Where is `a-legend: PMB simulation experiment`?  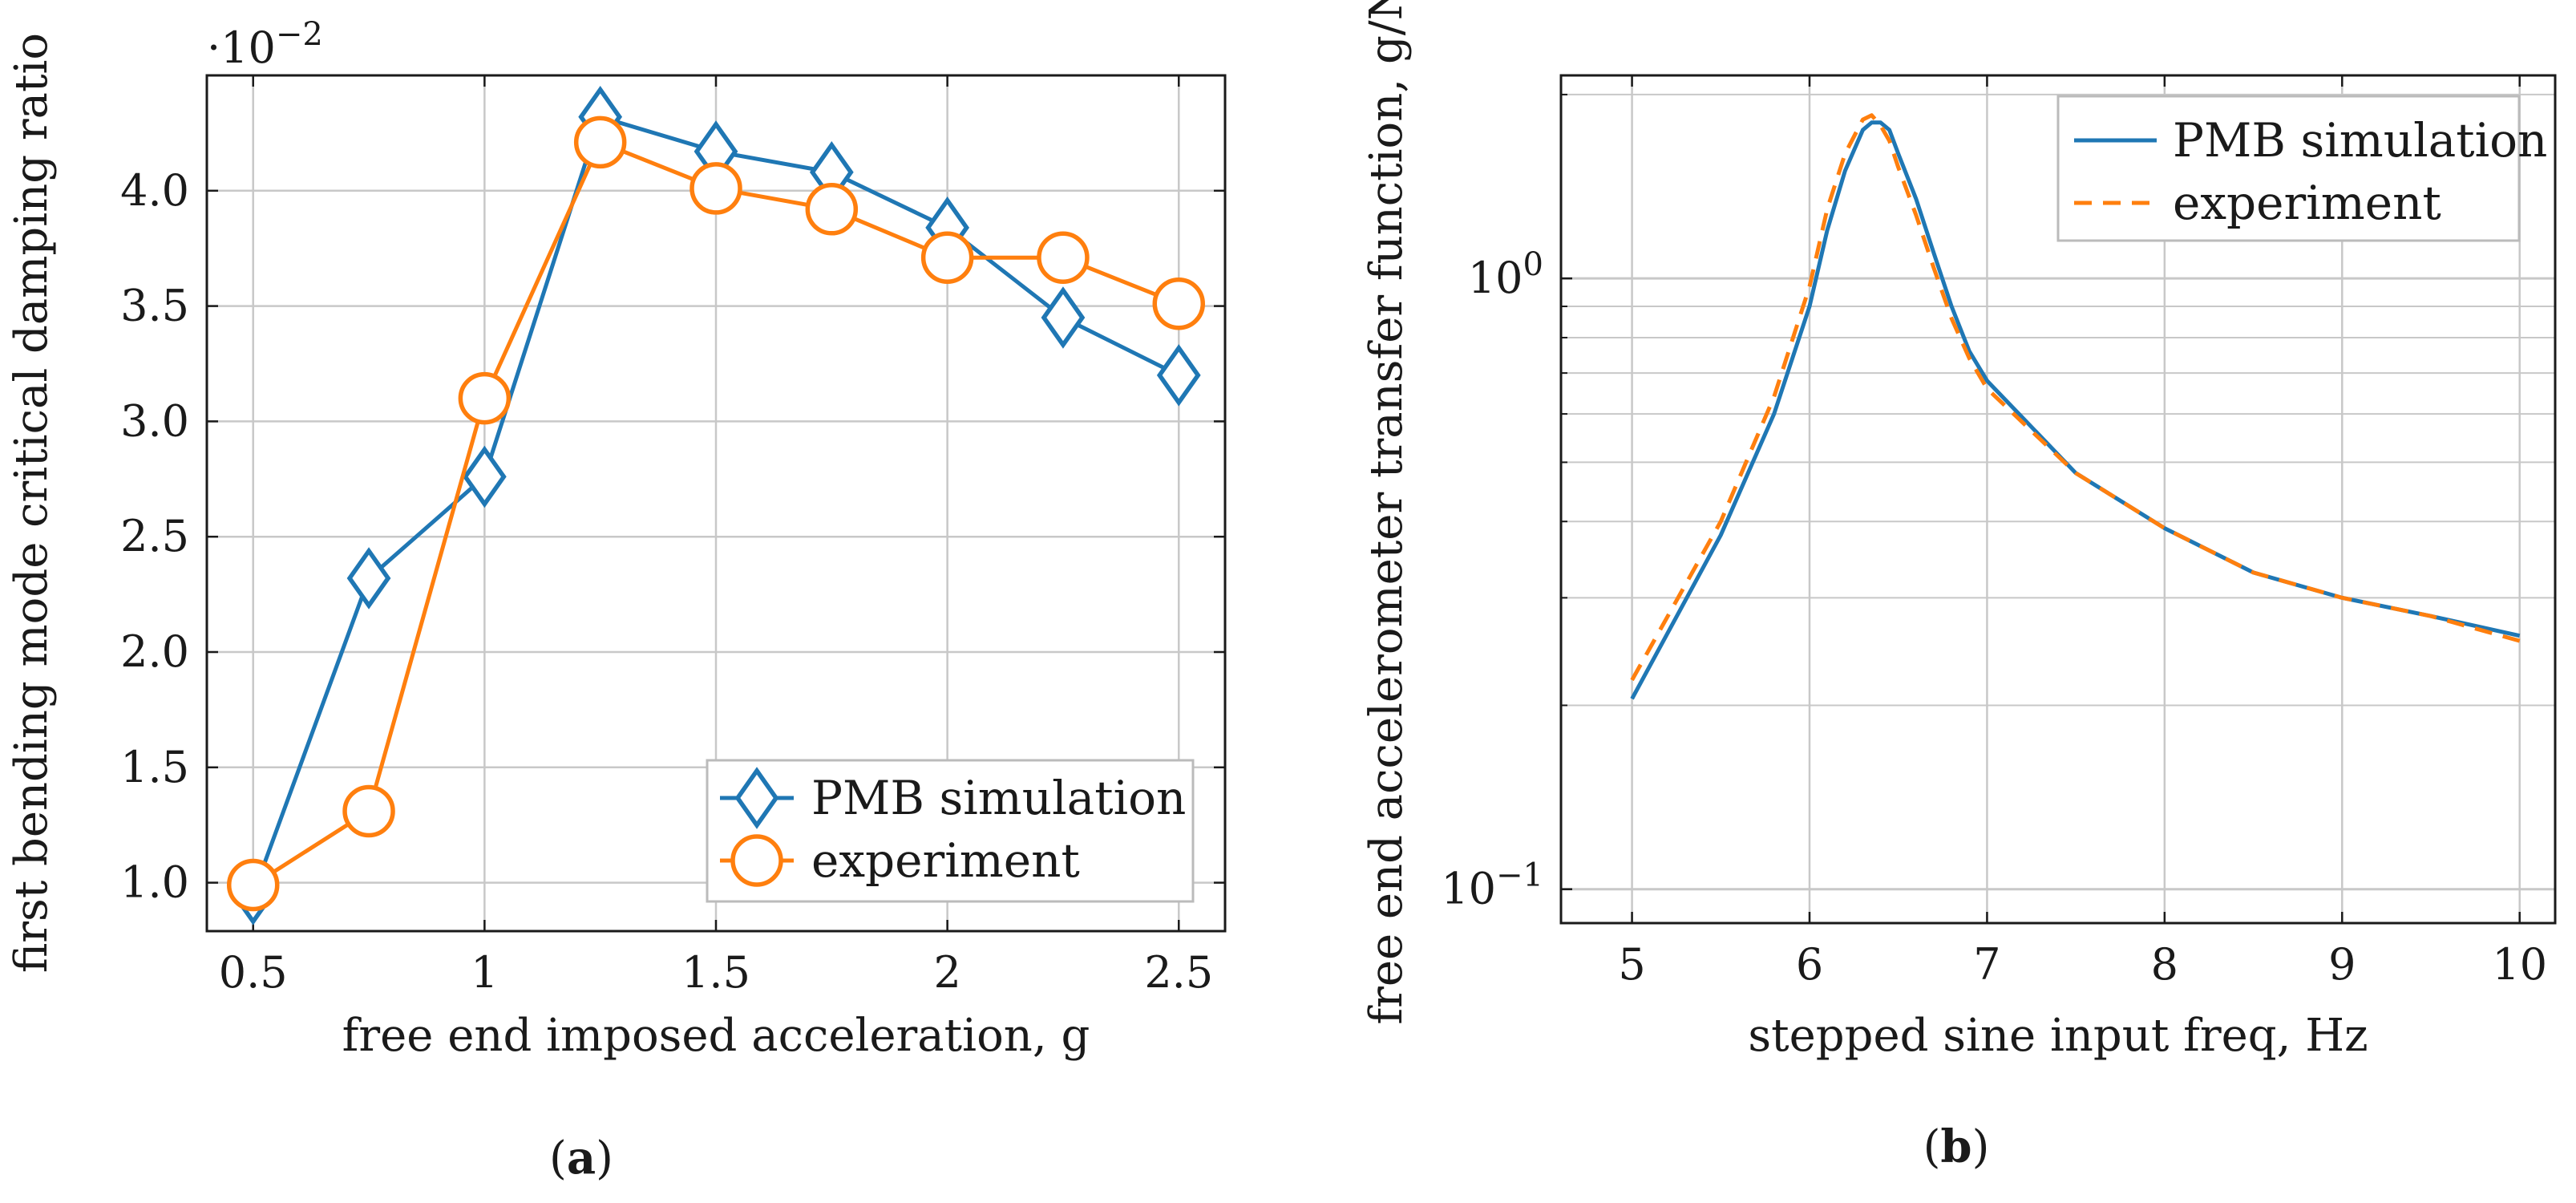
a-legend: PMB simulation experiment is located at coordinates (950, 831).